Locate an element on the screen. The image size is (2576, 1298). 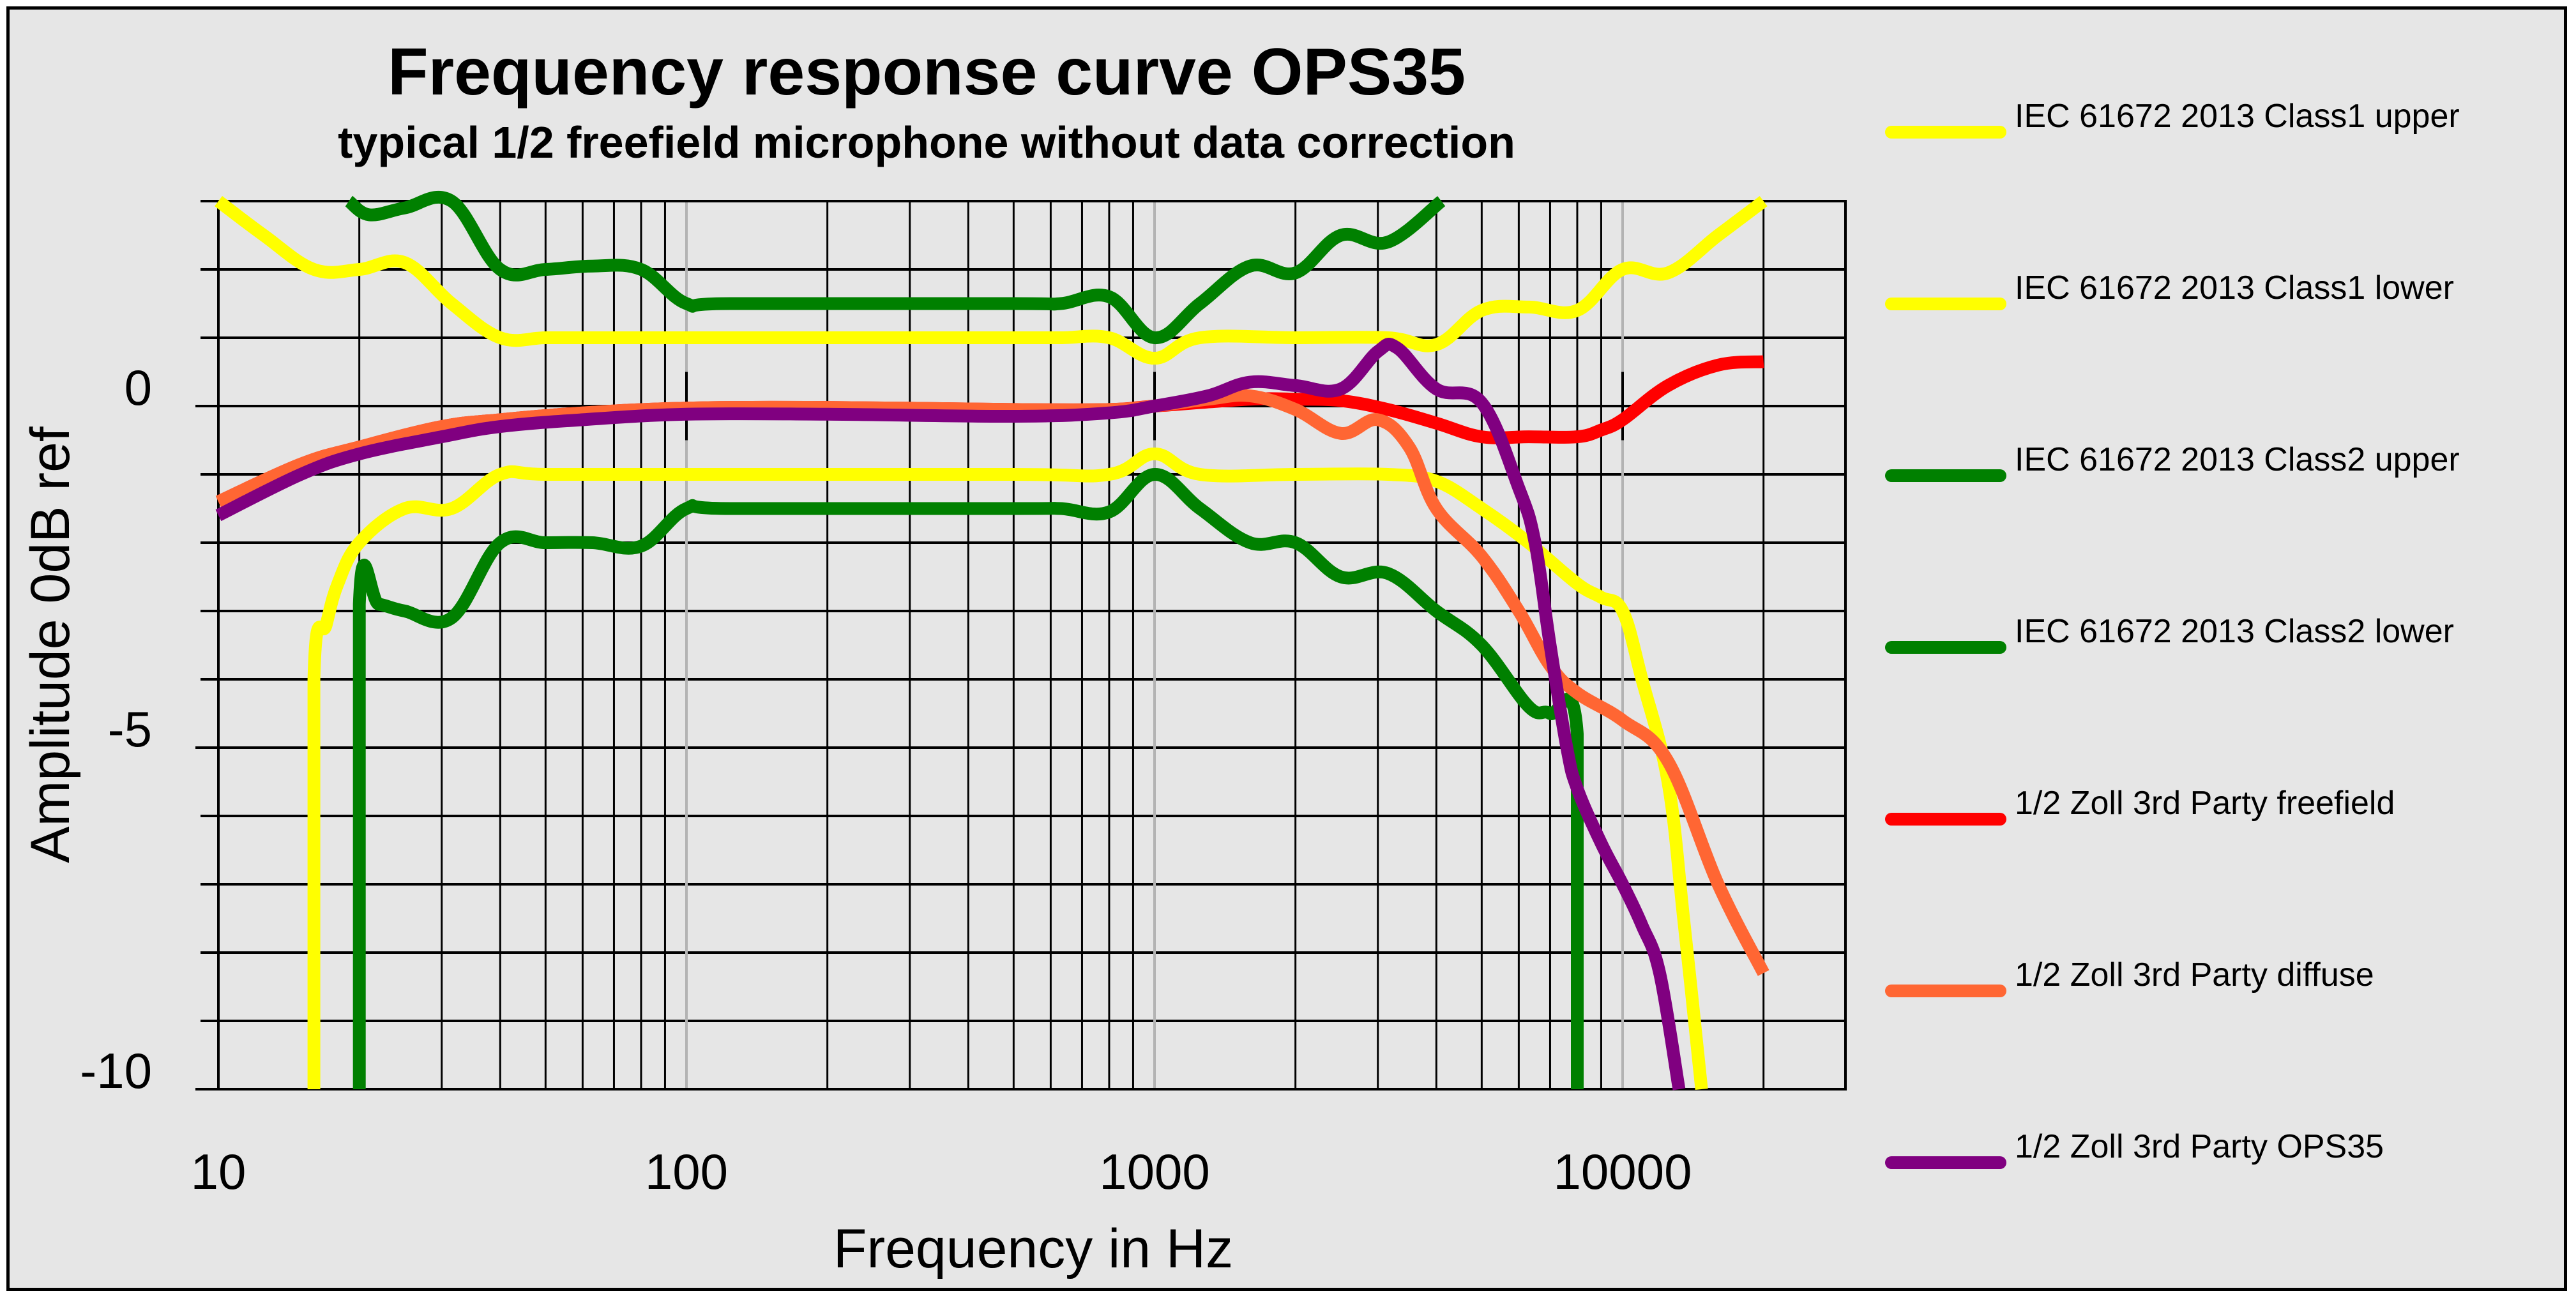
legend-label: IEC 61672 2013 Class1 lower is located at coordinates (2235, 287).